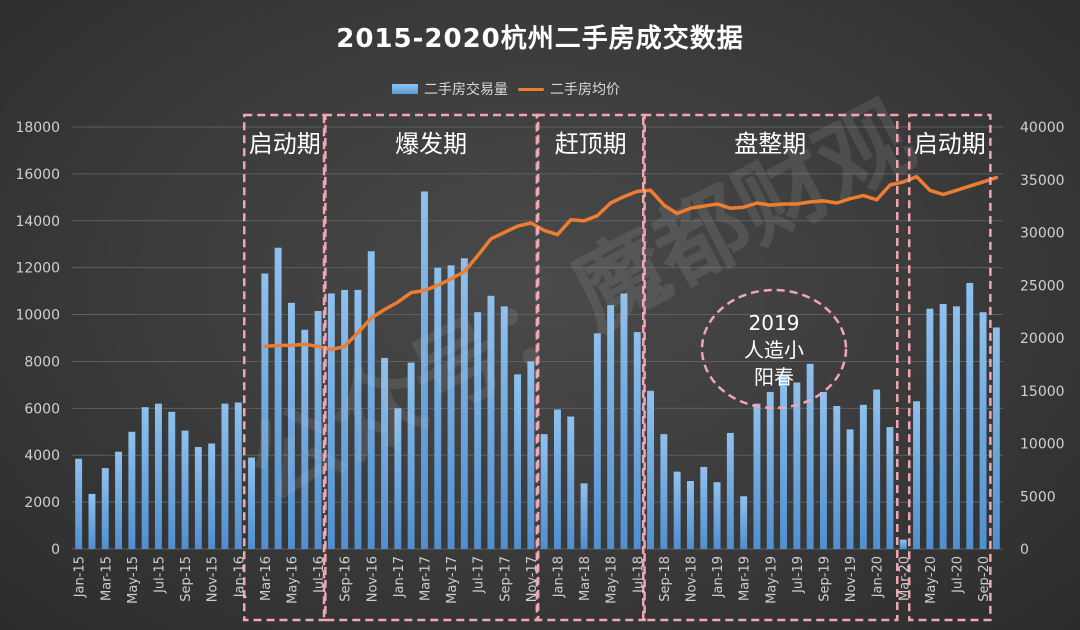 Image resolution: width=1080 pixels, height=630 pixels. I want to click on x-tick-label: Nov-19, so click(851, 579).